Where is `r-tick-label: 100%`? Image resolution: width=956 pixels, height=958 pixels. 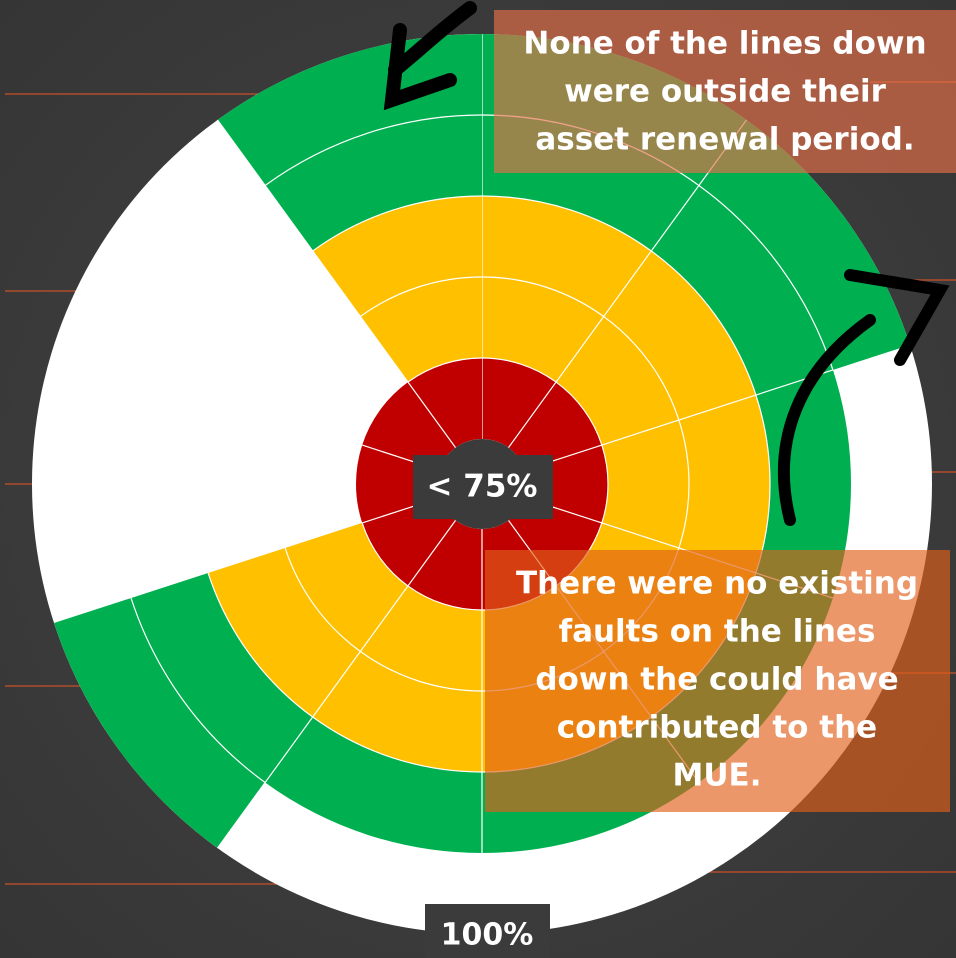 r-tick-label: 100% is located at coordinates (487, 935).